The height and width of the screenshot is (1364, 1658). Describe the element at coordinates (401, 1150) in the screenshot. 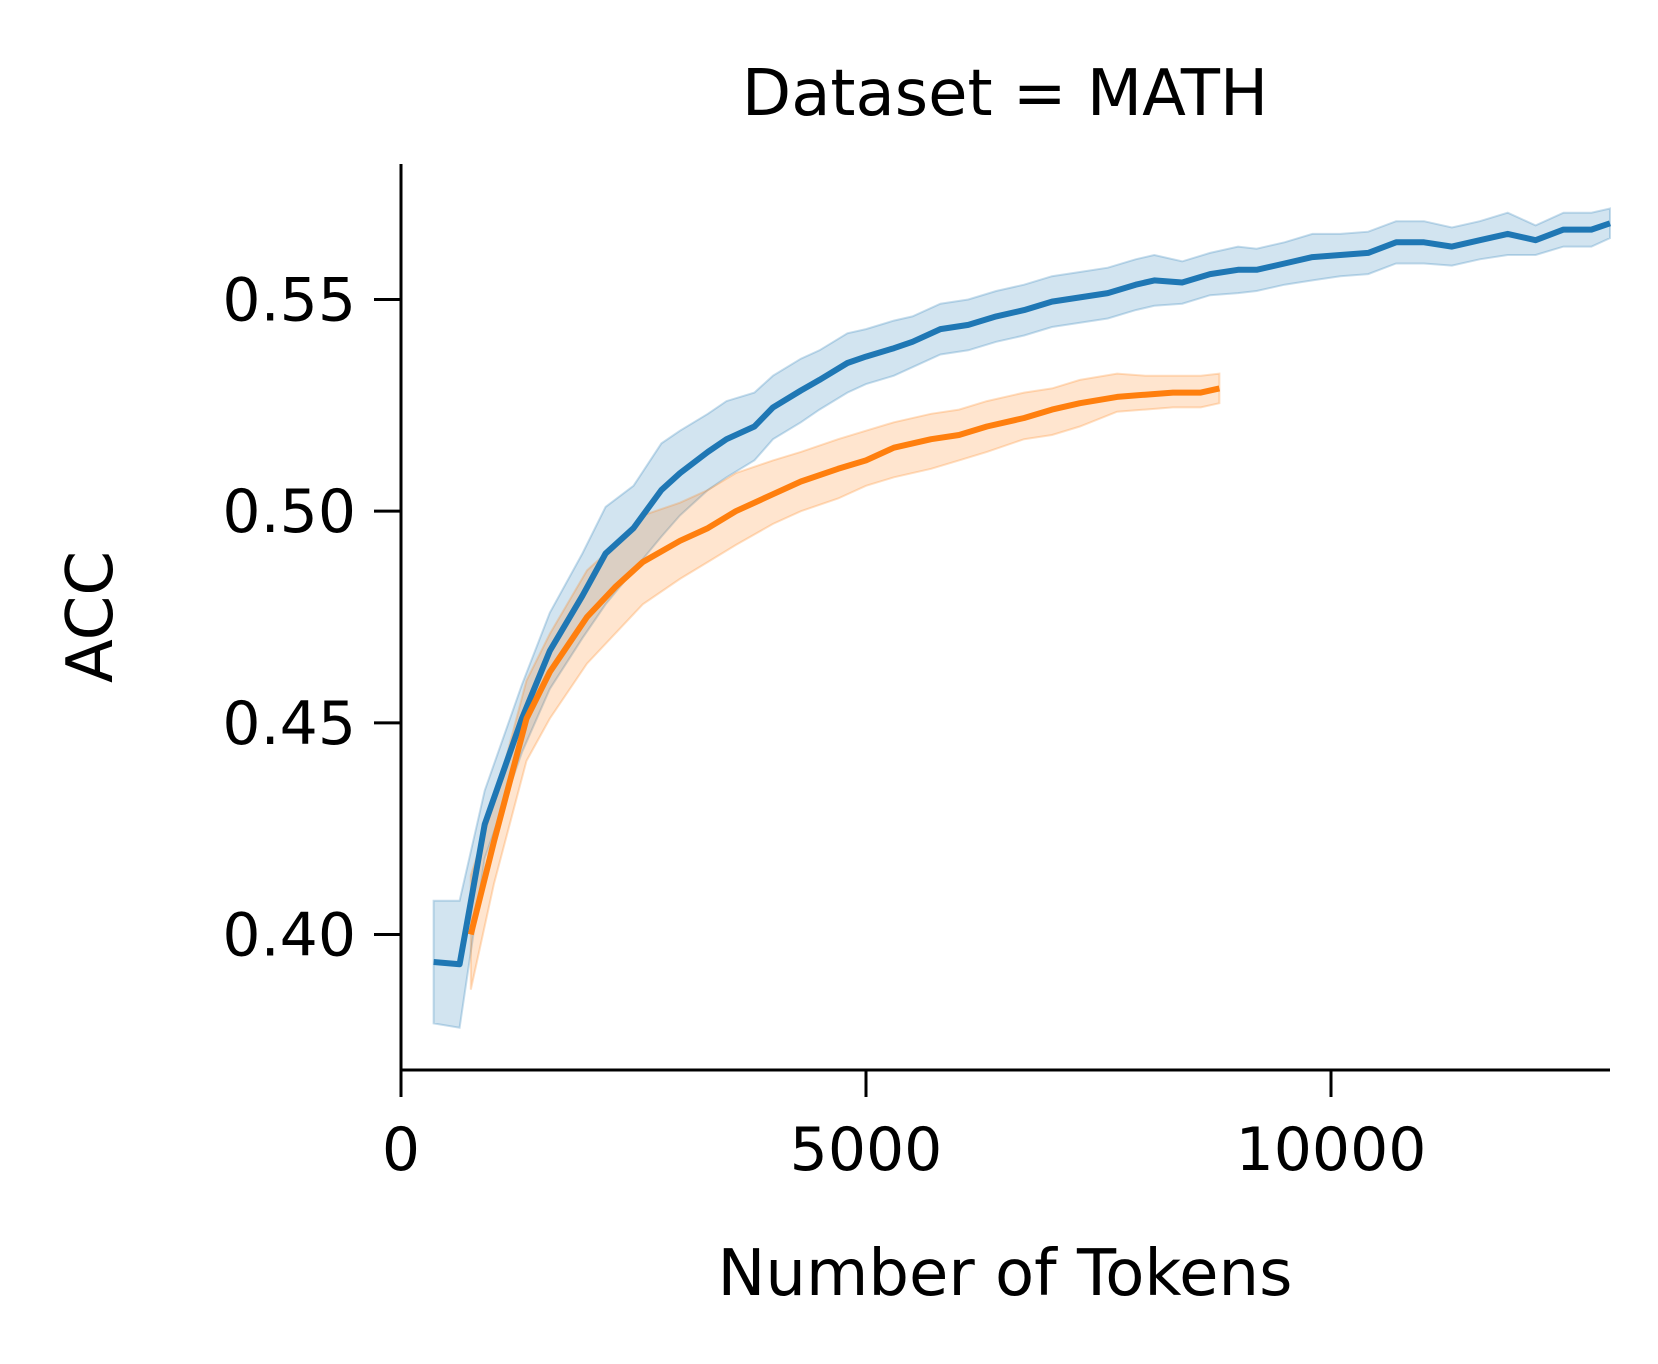

I see `x-tick-label: 0` at that location.